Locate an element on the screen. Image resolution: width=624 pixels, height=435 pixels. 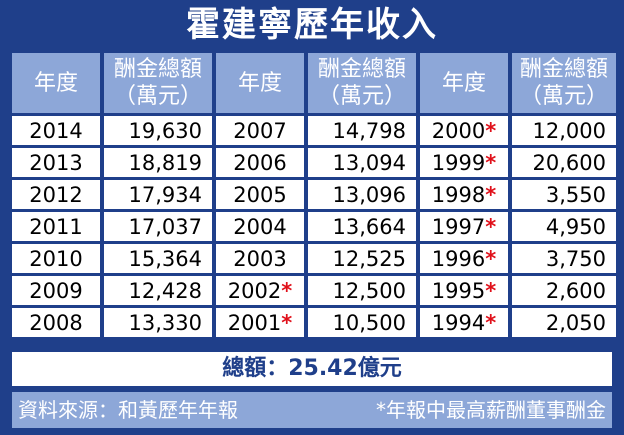
pay-cell: 12,000 is located at coordinates (564, 130).